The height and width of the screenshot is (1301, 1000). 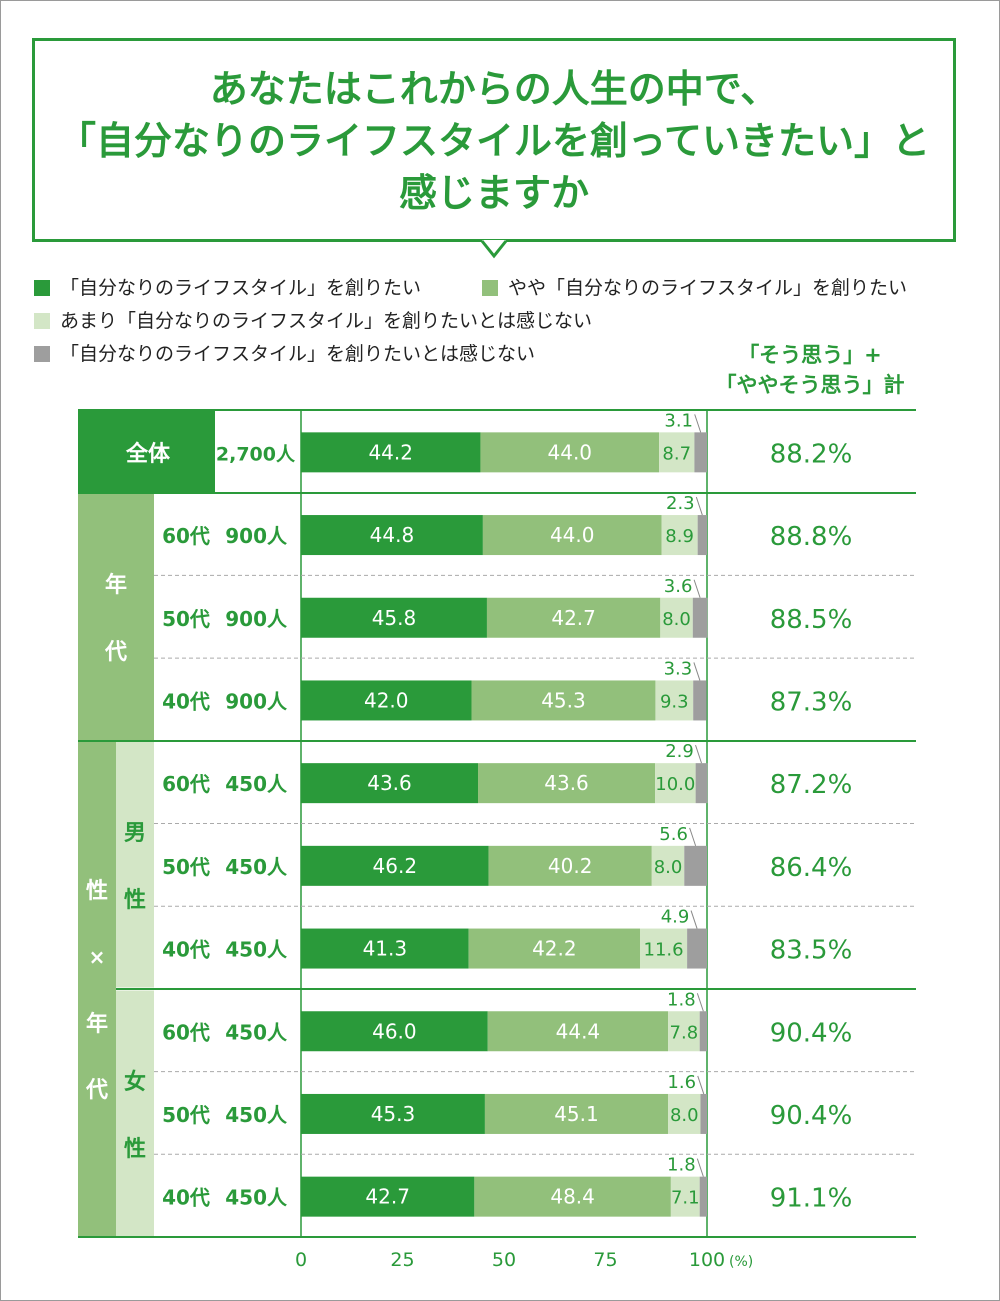 What do you see at coordinates (186, 784) in the screenshot?
I see `row-age-label: 60代` at bounding box center [186, 784].